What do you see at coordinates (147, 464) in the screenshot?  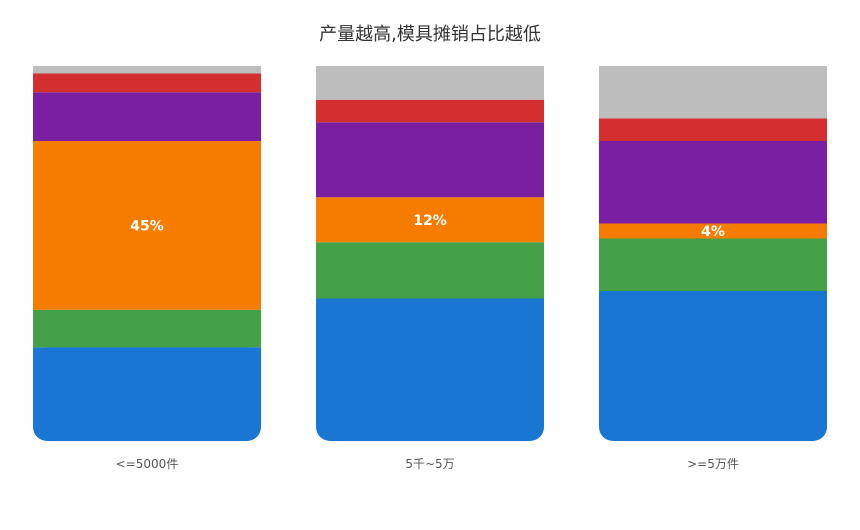 I see `category-label: <=5000件` at bounding box center [147, 464].